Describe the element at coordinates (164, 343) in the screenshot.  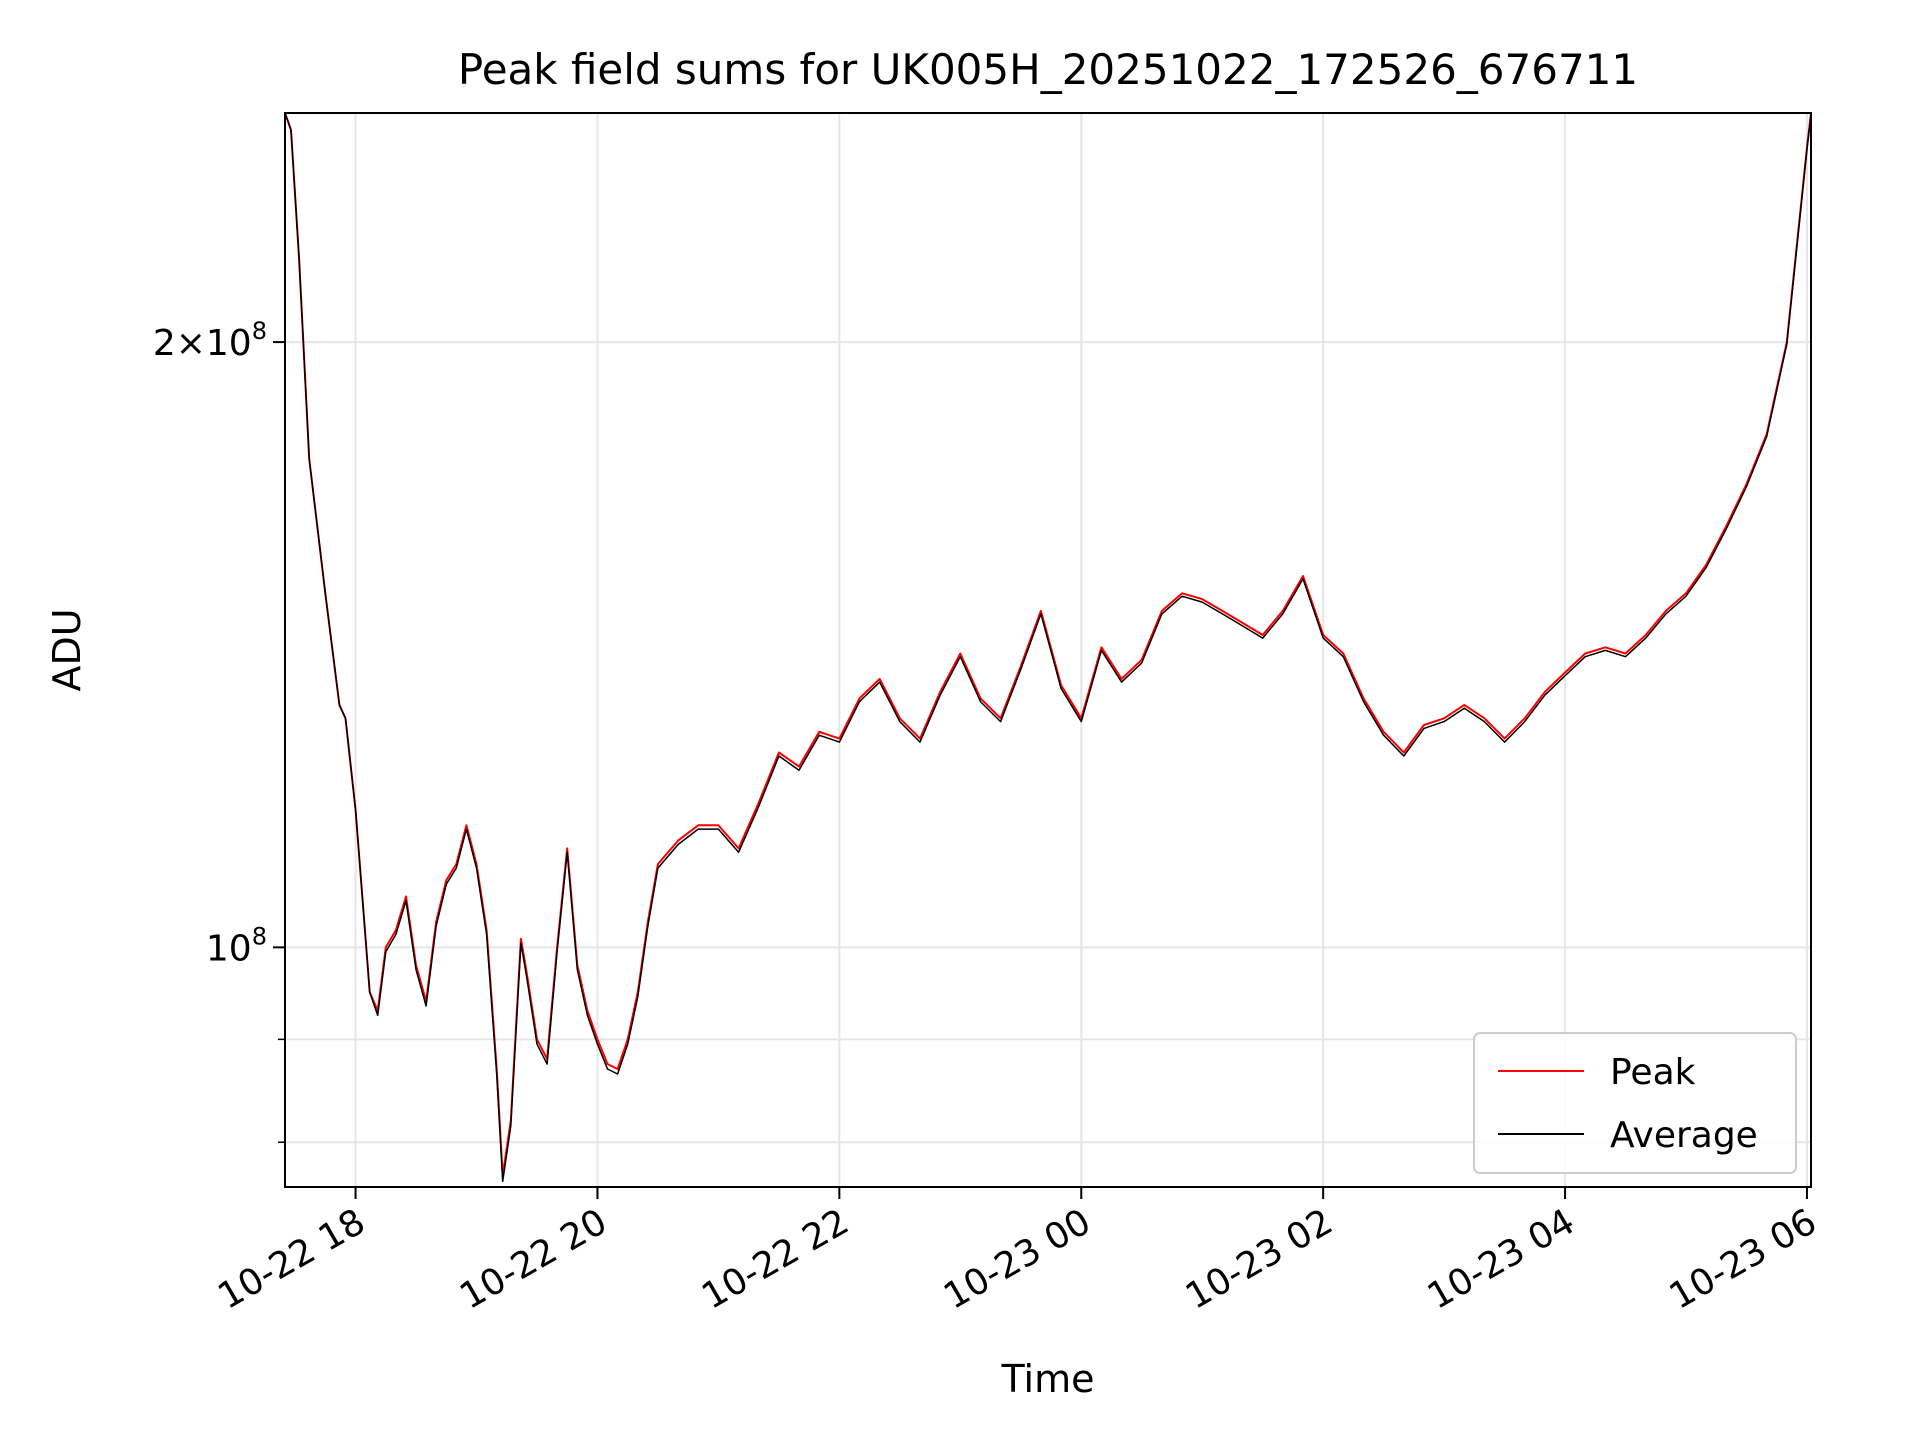
I see `y-tick-mantissa: 2` at that location.